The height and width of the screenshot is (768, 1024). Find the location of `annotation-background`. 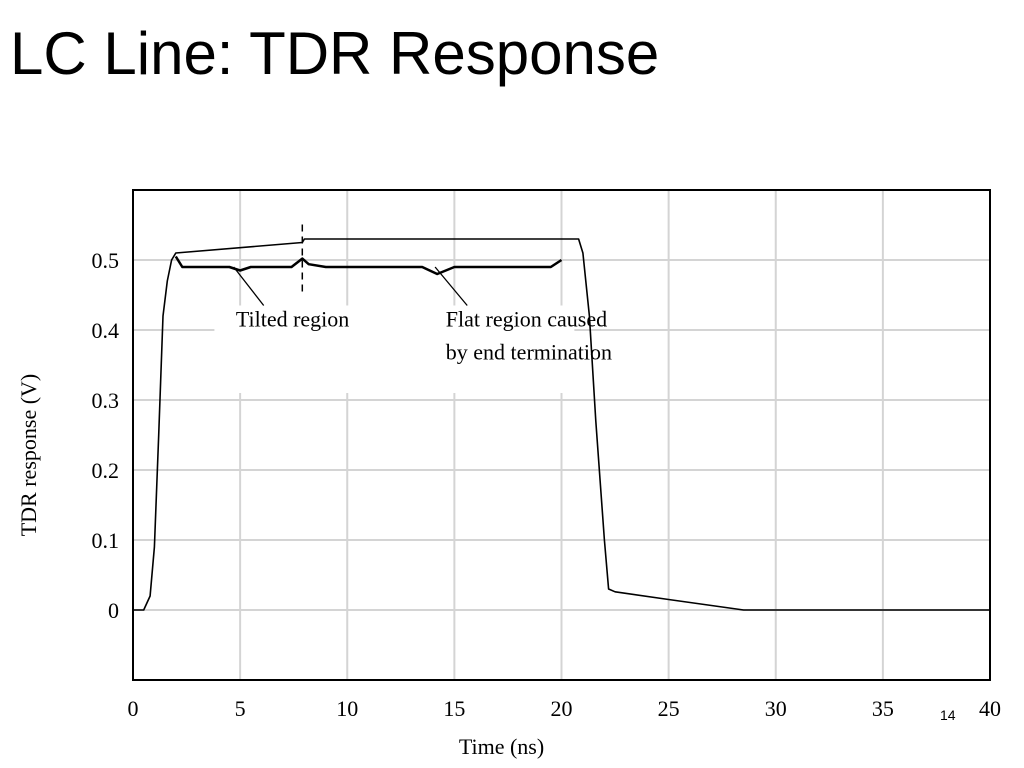

annotation-background is located at coordinates (394, 349).